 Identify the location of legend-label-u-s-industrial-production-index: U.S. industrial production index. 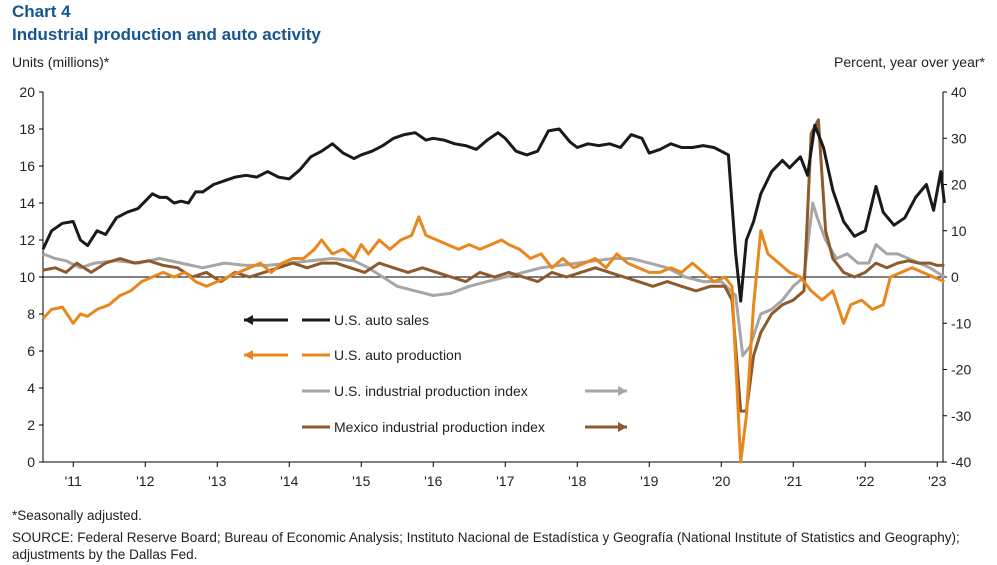
(431, 391).